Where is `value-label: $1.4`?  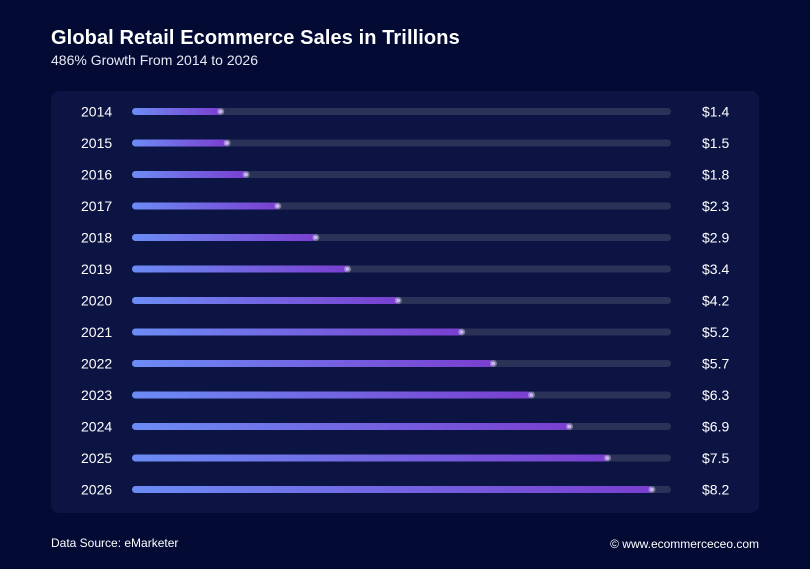 value-label: $1.4 is located at coordinates (715, 112).